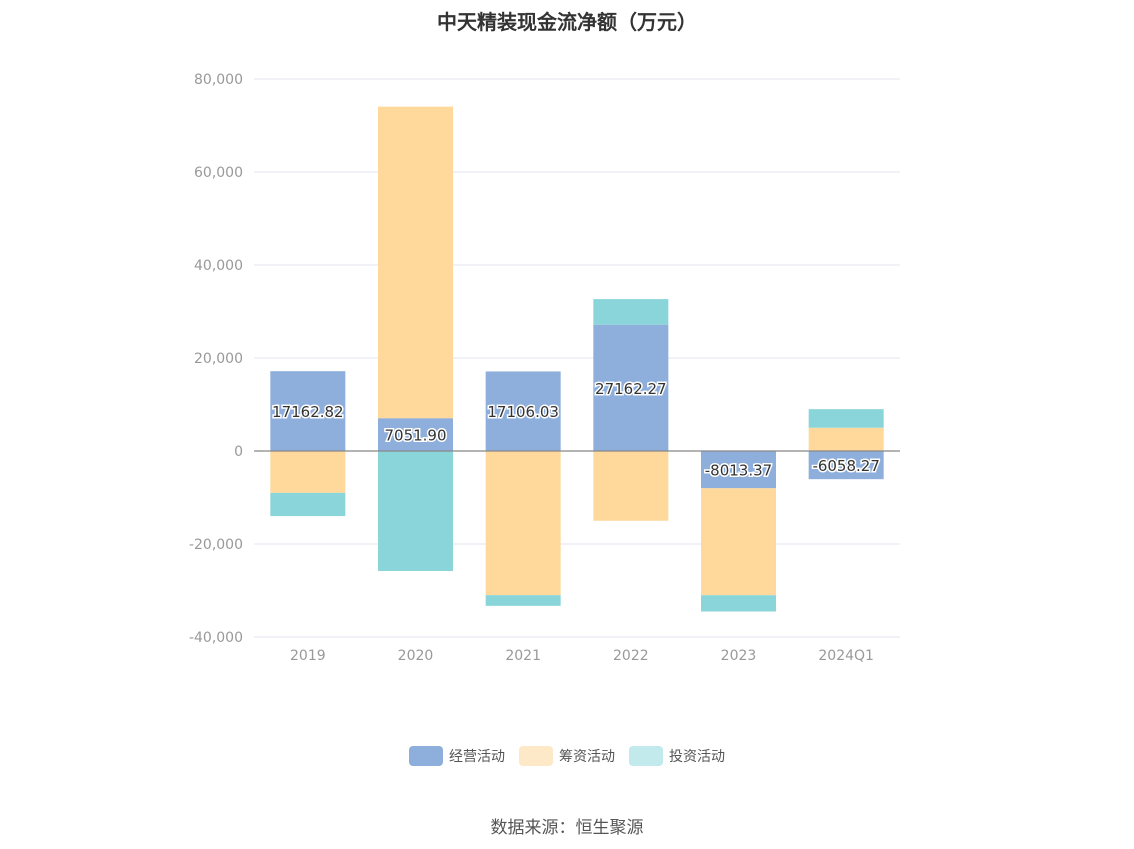 The width and height of the screenshot is (1134, 849). Describe the element at coordinates (416, 656) in the screenshot. I see `x-tick-label: 2020` at that location.